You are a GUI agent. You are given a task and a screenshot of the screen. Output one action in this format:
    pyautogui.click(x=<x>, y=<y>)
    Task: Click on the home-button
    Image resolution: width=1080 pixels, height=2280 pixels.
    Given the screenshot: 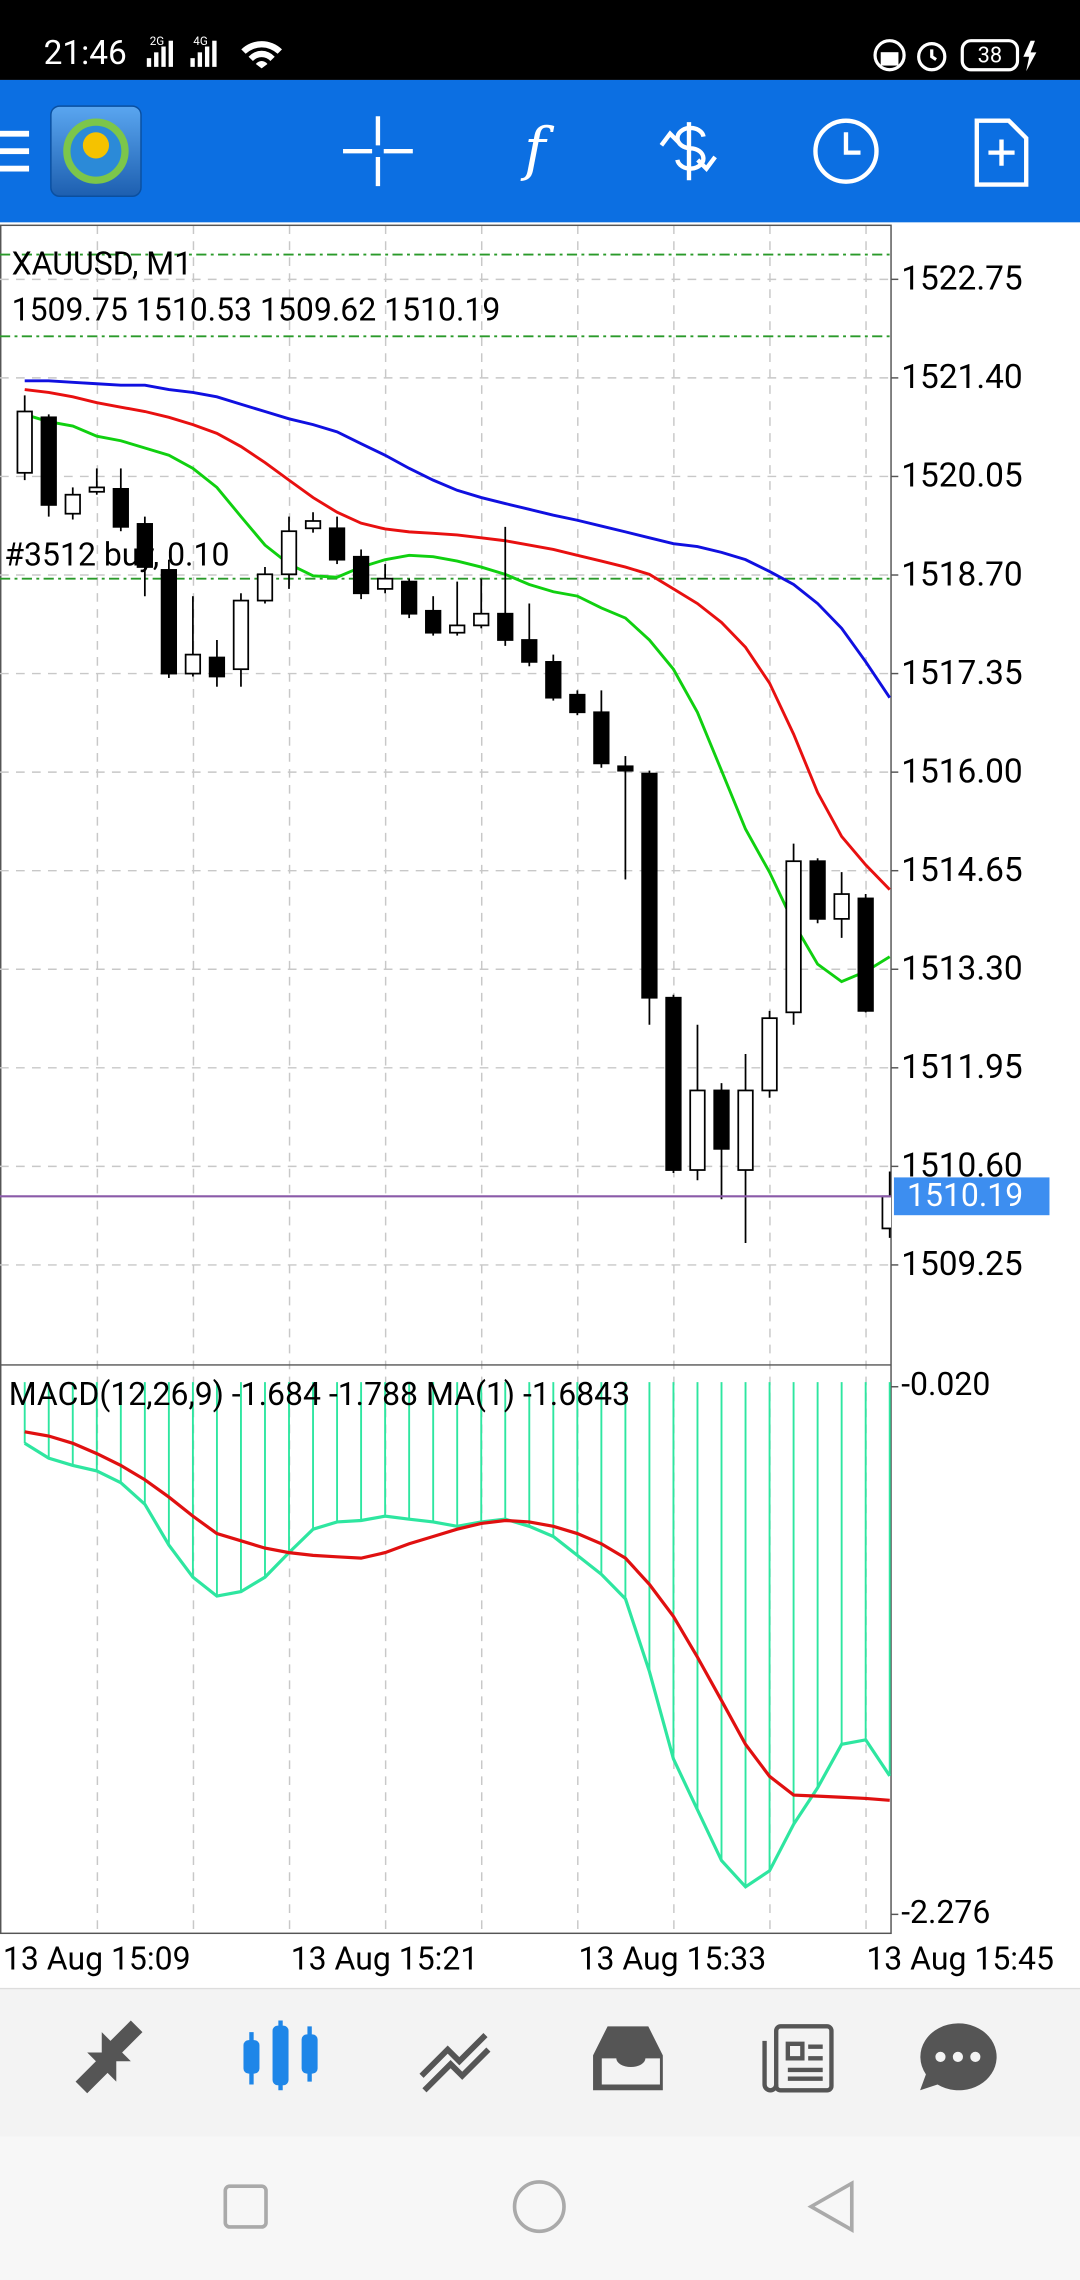 What is the action you would take?
    pyautogui.click(x=539, y=2207)
    